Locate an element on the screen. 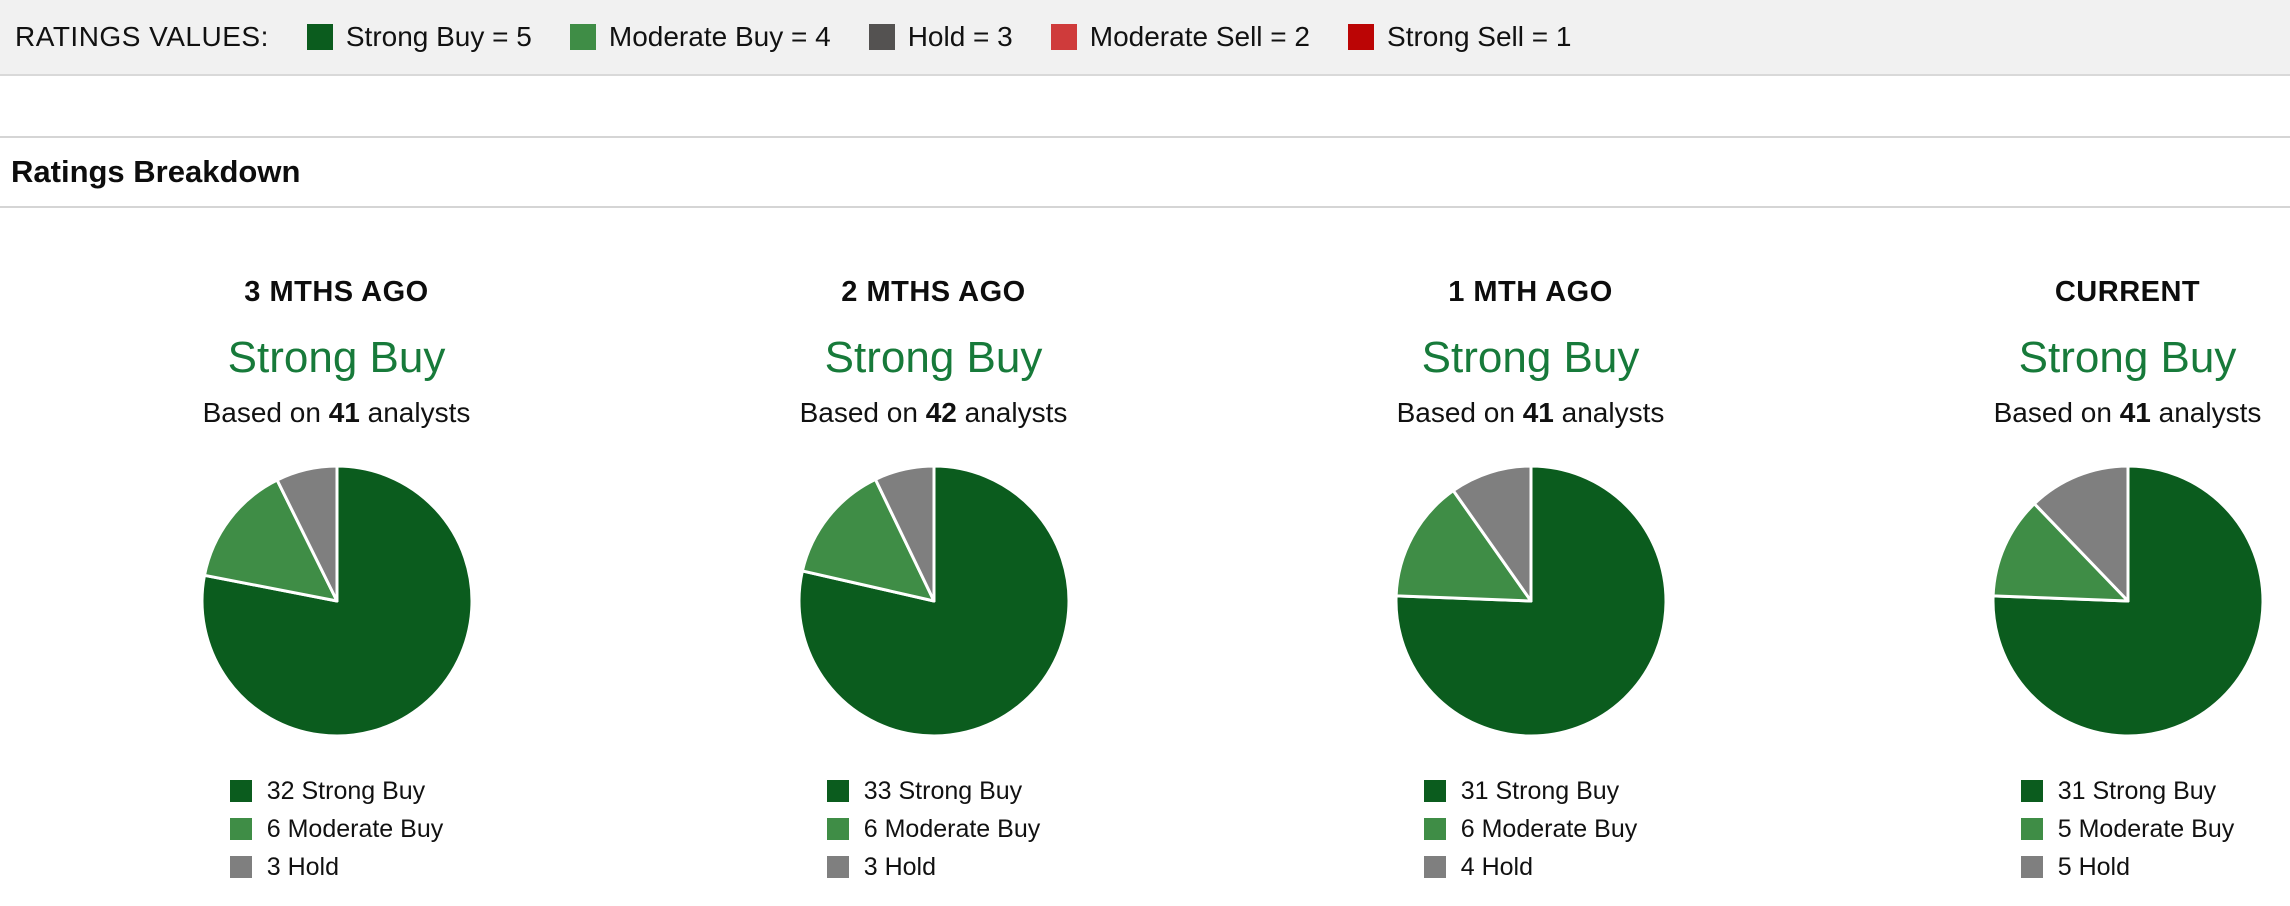 Image resolution: width=2290 pixels, height=906 pixels. strong-sell-swatch is located at coordinates (1361, 37).